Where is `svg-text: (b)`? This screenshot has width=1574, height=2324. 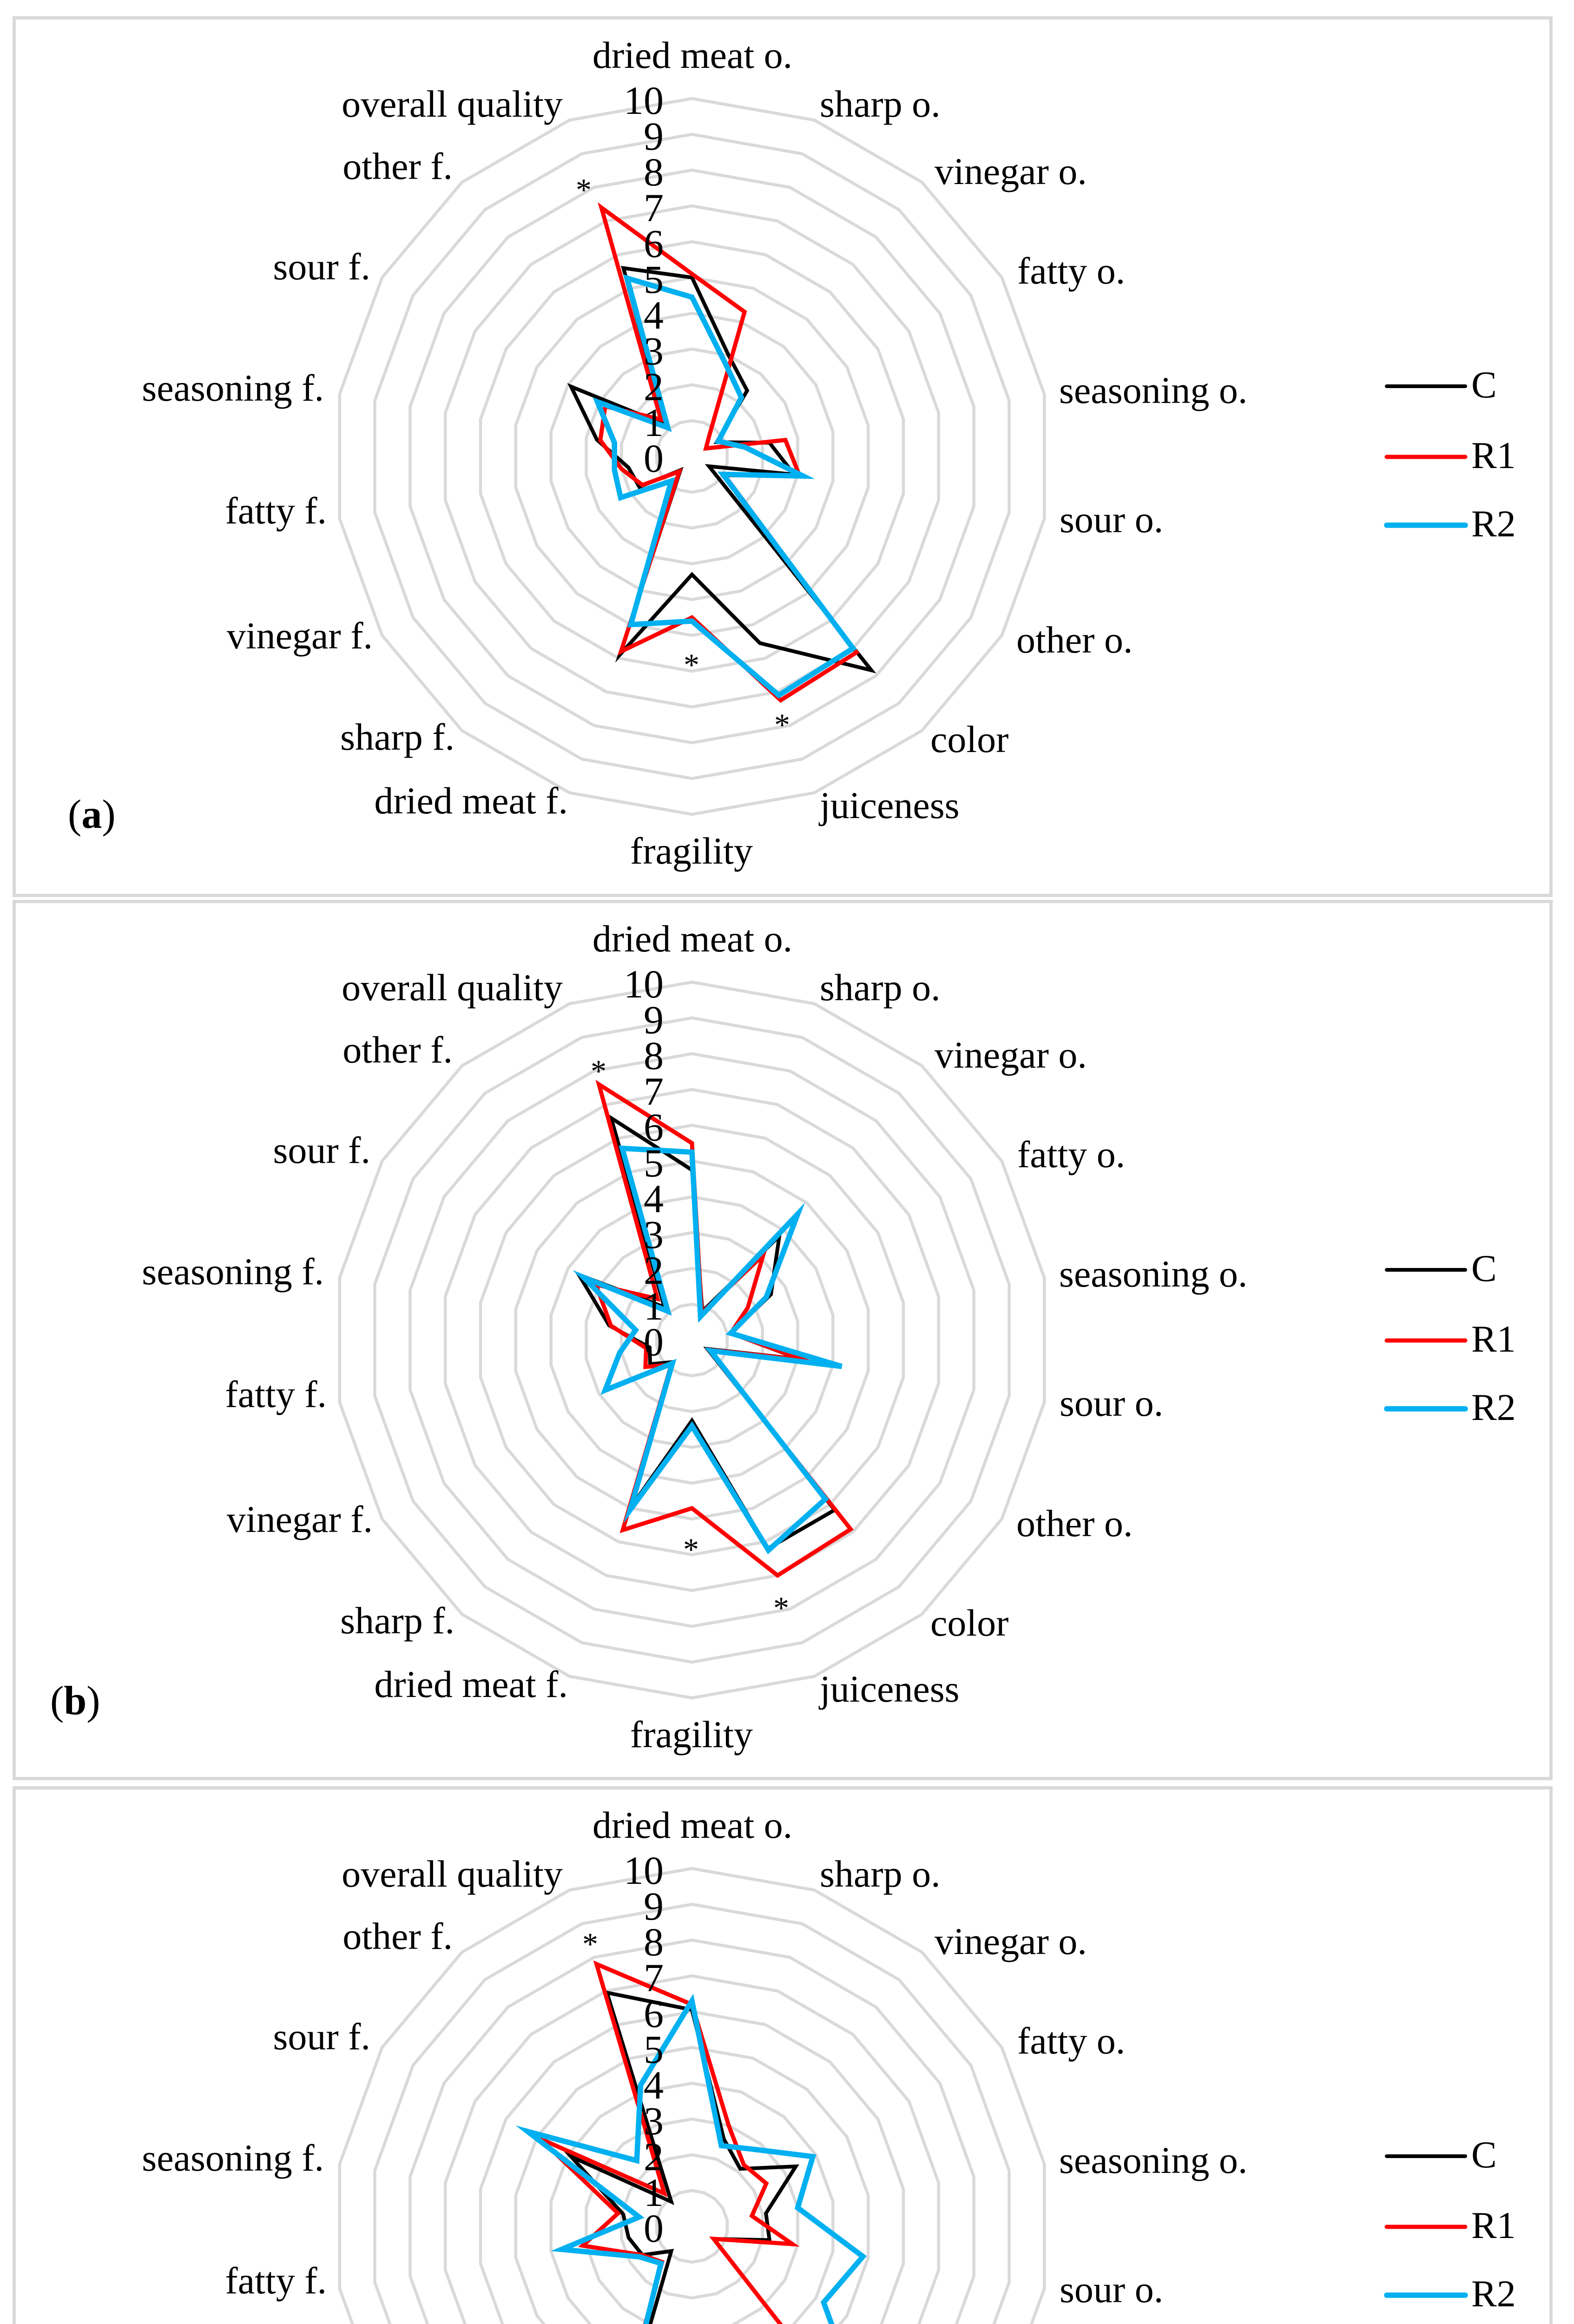 svg-text: (b) is located at coordinates (75, 1700).